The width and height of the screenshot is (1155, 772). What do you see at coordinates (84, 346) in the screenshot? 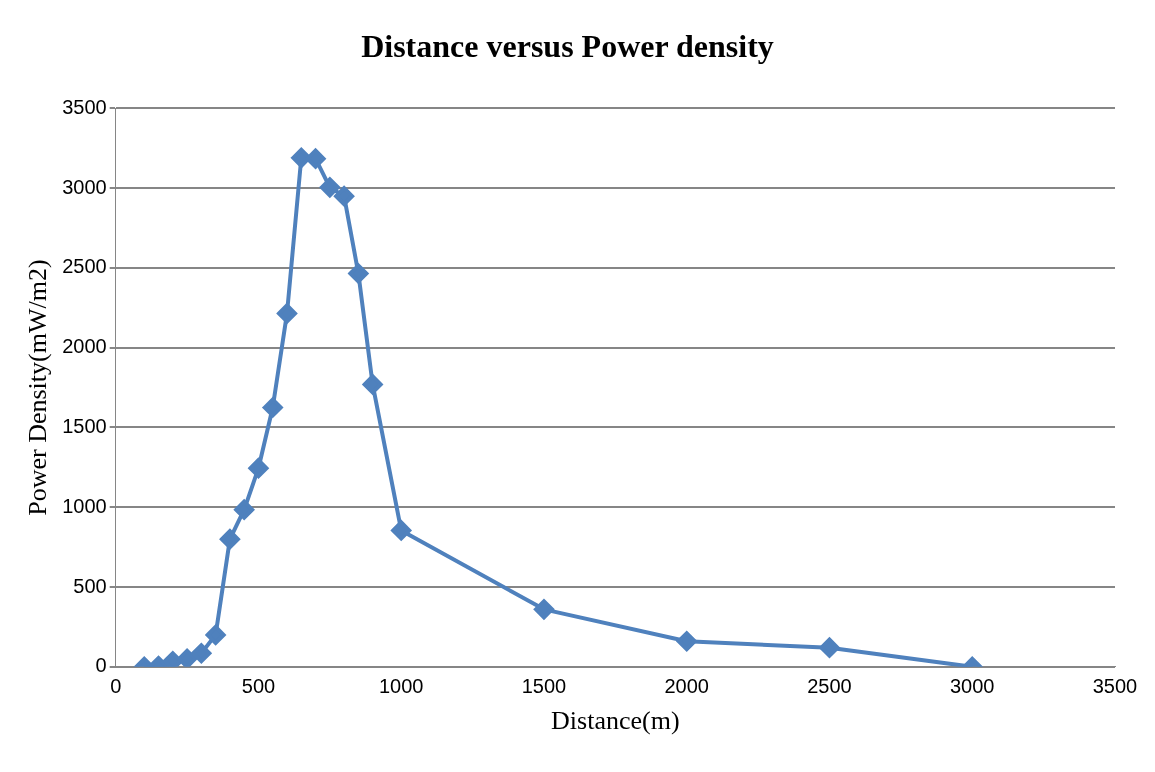
I see `y-tick-label: 2000` at bounding box center [84, 346].